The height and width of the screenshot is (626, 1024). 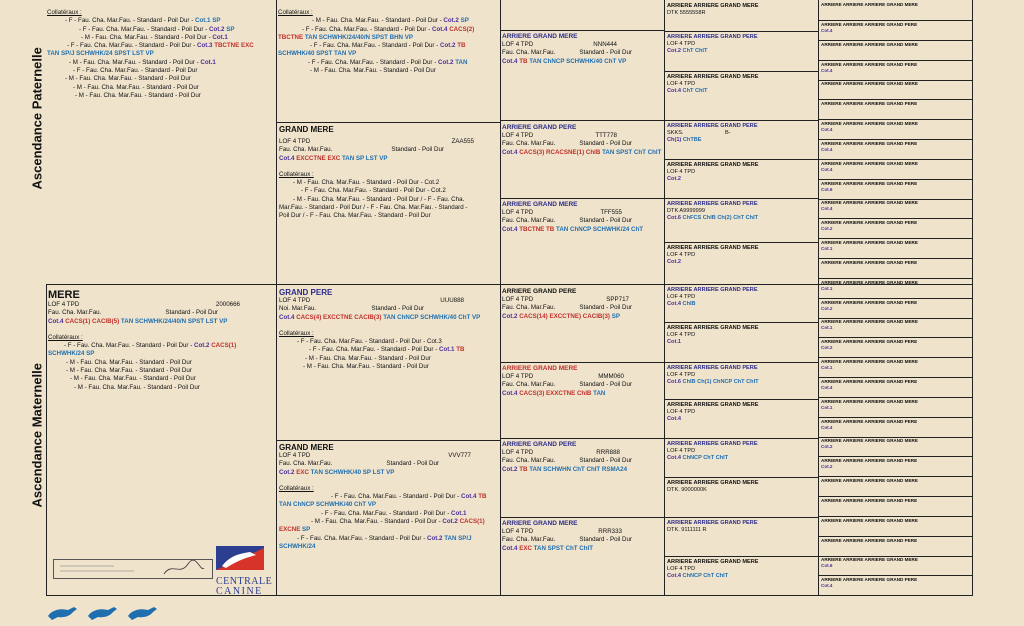 I want to click on aagp-extra: ChIB, so click(x=689, y=304).